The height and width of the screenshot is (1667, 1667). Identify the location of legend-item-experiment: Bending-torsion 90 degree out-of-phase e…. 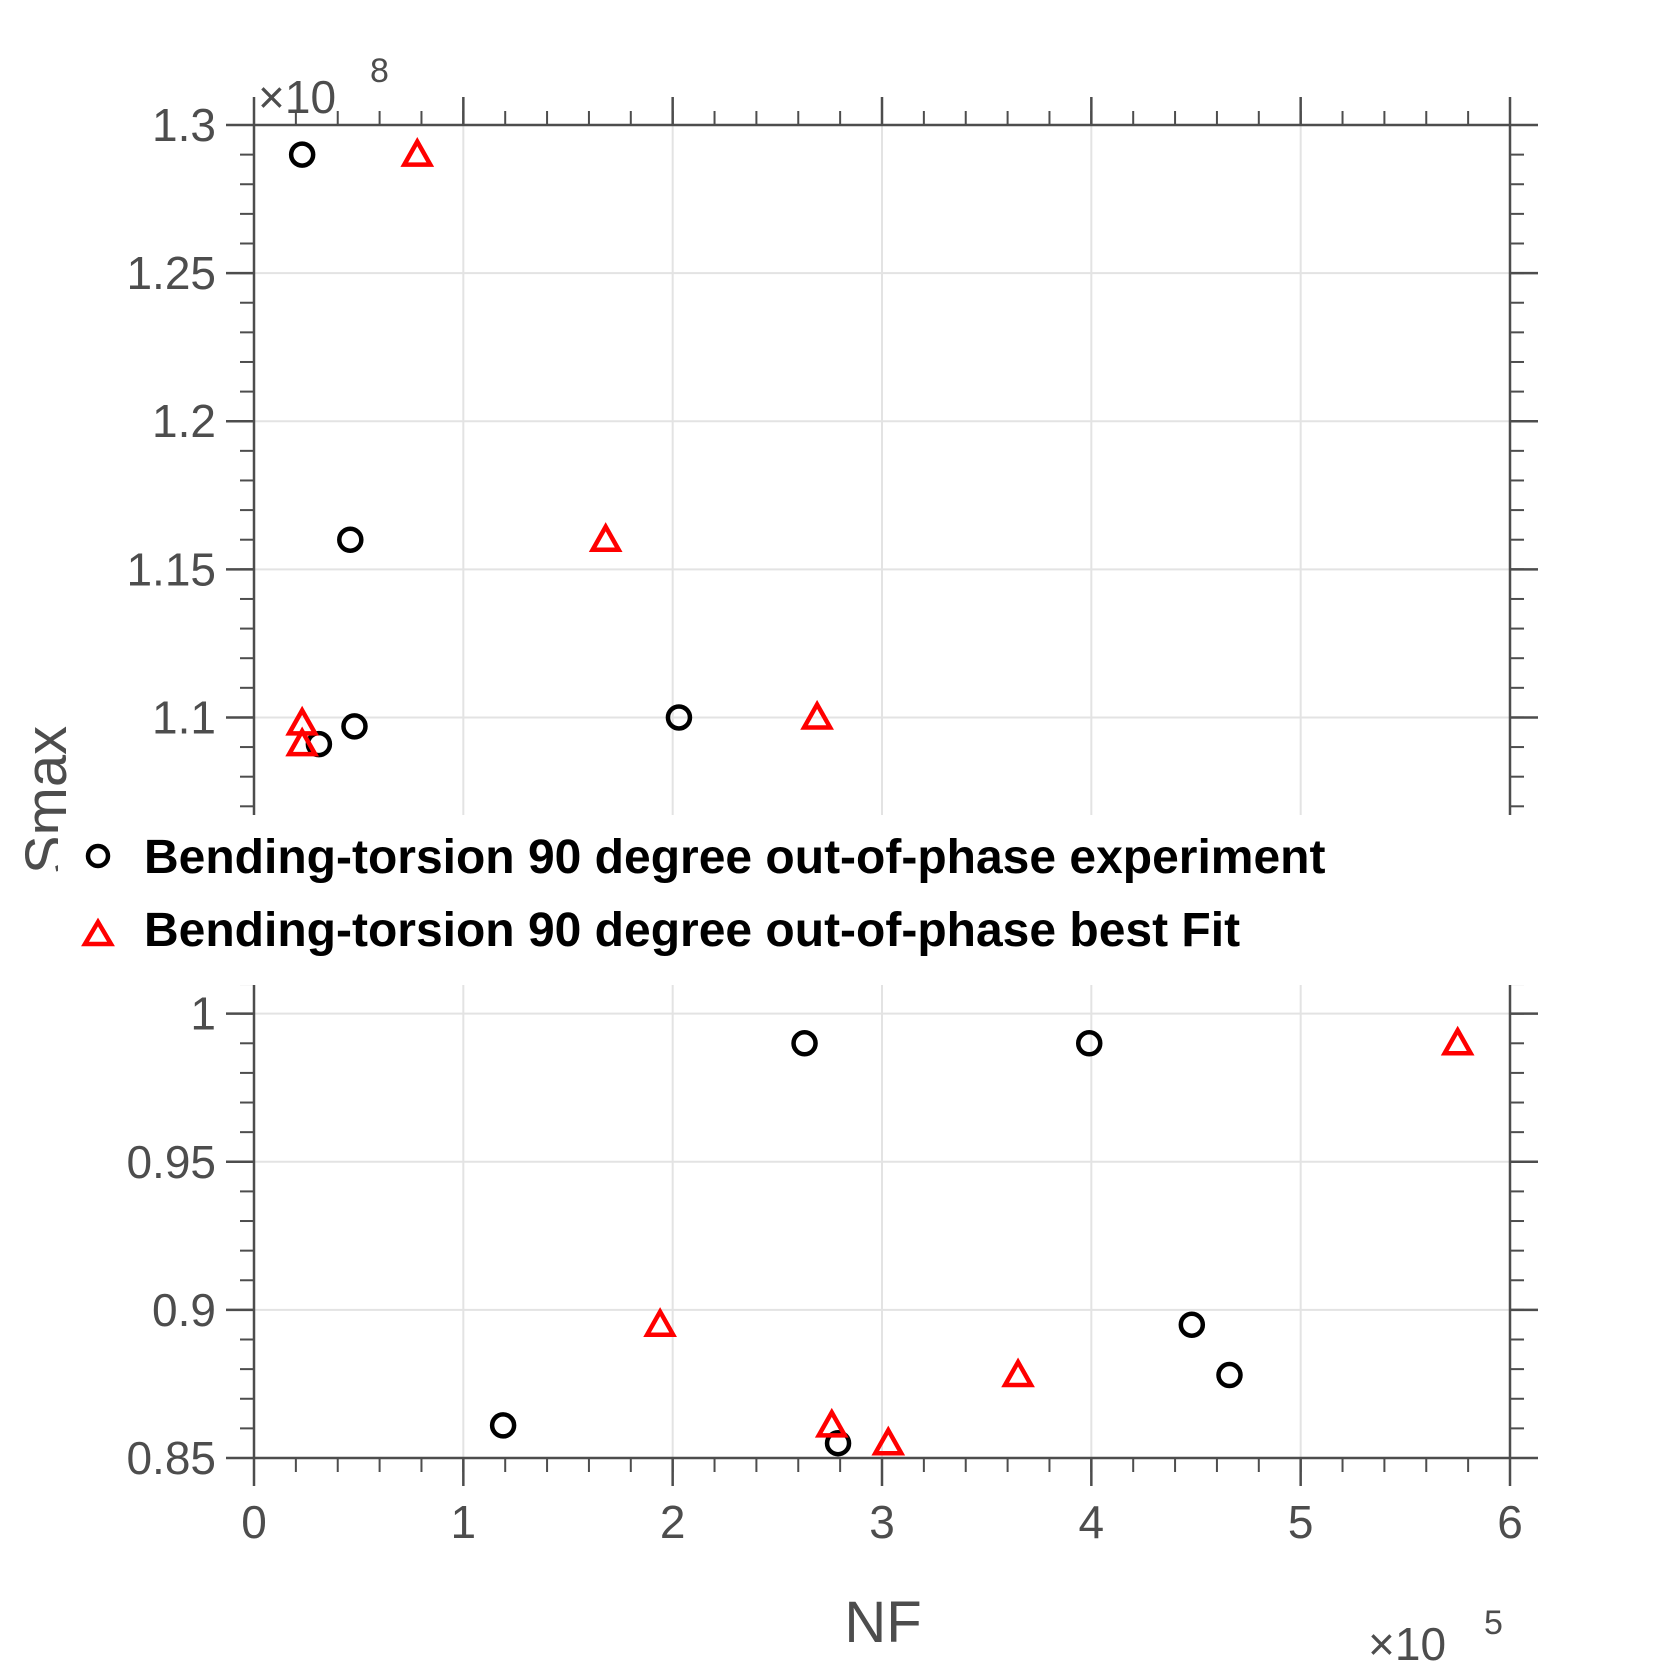
(735, 857).